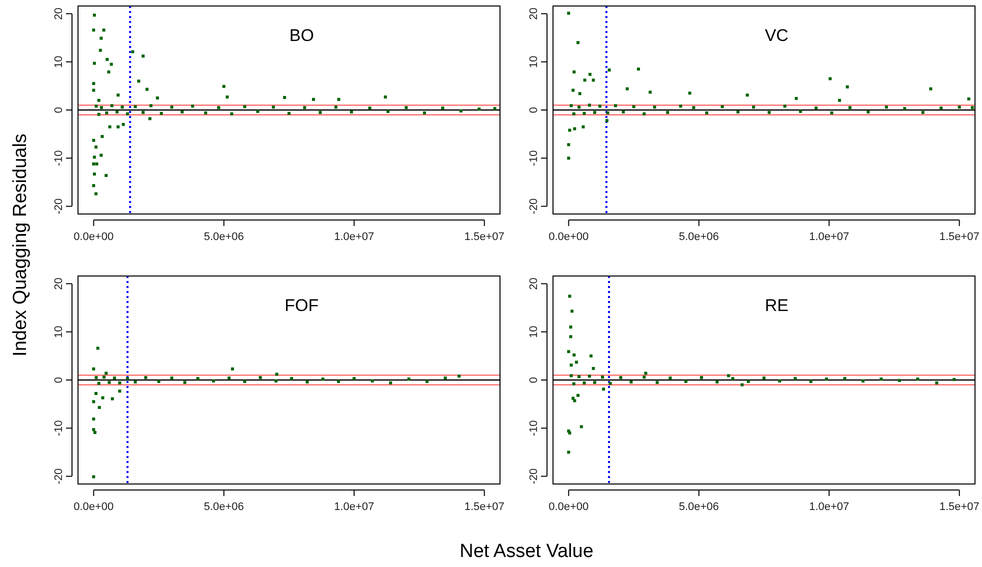  What do you see at coordinates (59, 332) in the screenshot?
I see `y-tick-label: 10` at bounding box center [59, 332].